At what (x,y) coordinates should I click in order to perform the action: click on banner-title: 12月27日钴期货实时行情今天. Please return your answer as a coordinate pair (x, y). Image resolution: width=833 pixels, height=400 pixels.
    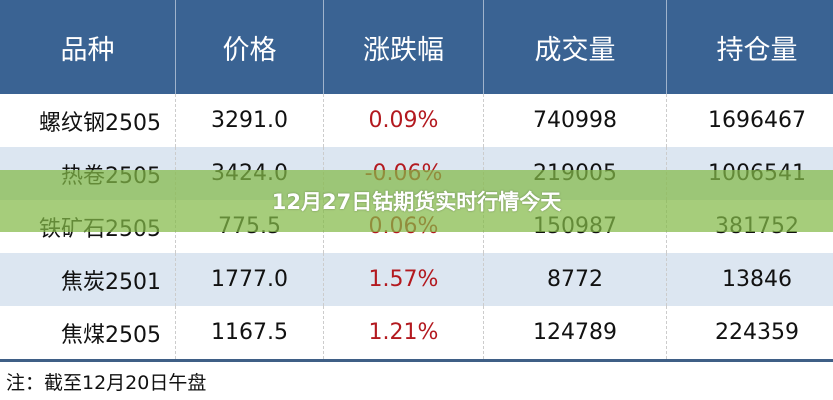
    Looking at the image, I should click on (416, 202).